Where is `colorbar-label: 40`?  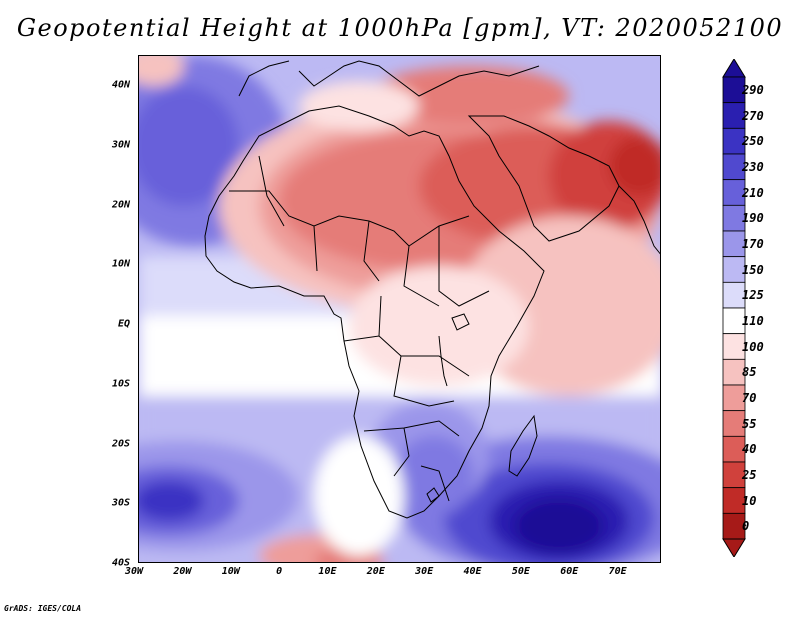
colorbar-label: 40 is located at coordinates (749, 449).